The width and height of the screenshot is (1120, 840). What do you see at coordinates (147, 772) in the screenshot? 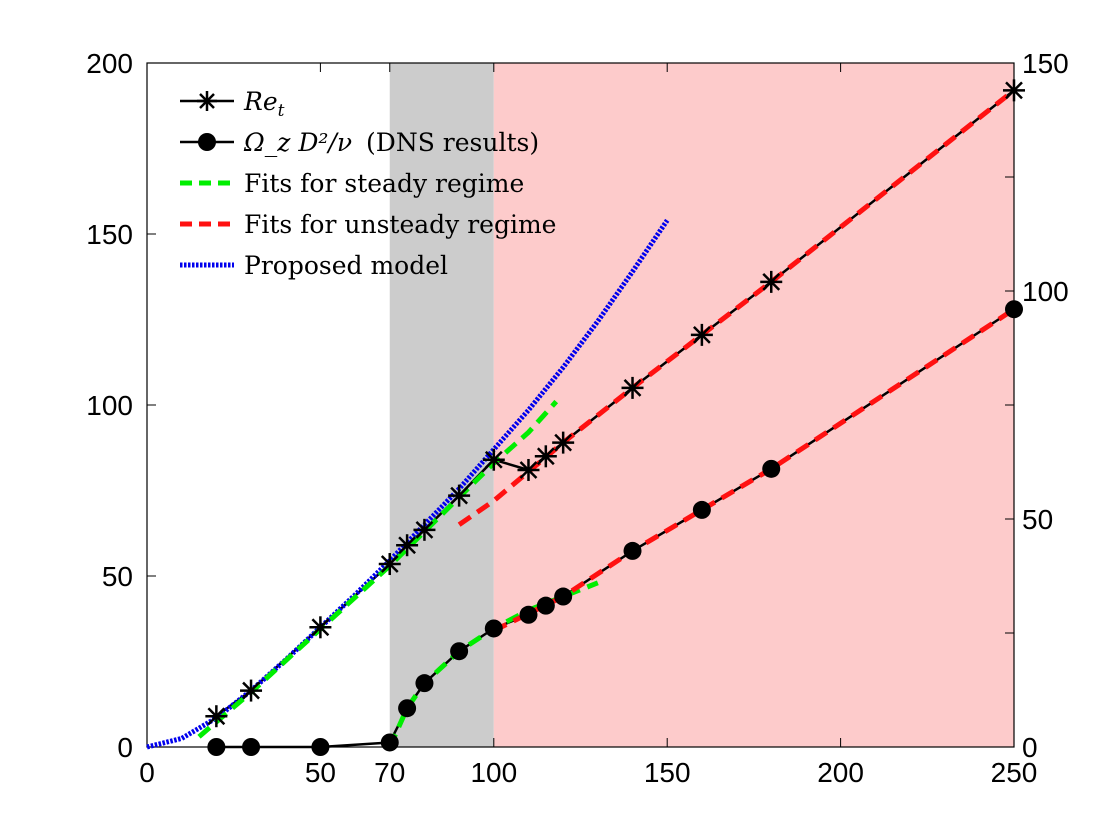
I see `x-tick-label: 0` at bounding box center [147, 772].